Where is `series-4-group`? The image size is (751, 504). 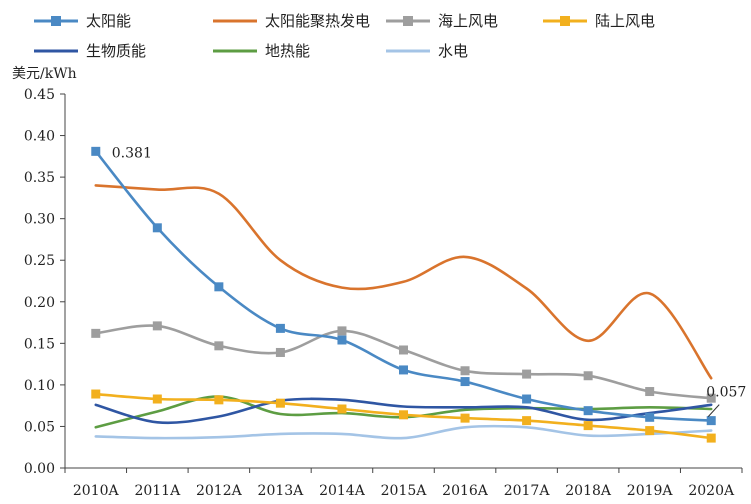 series-4-group is located at coordinates (403, 416).